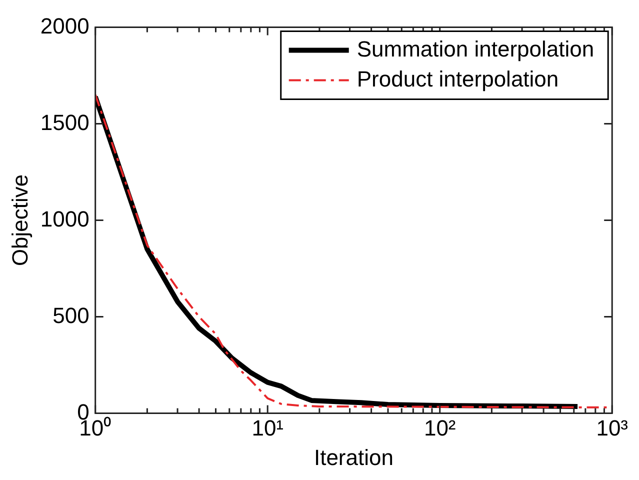 This screenshot has width=639, height=480. What do you see at coordinates (475, 49) in the screenshot?
I see `legend-label: Summation interpolation` at bounding box center [475, 49].